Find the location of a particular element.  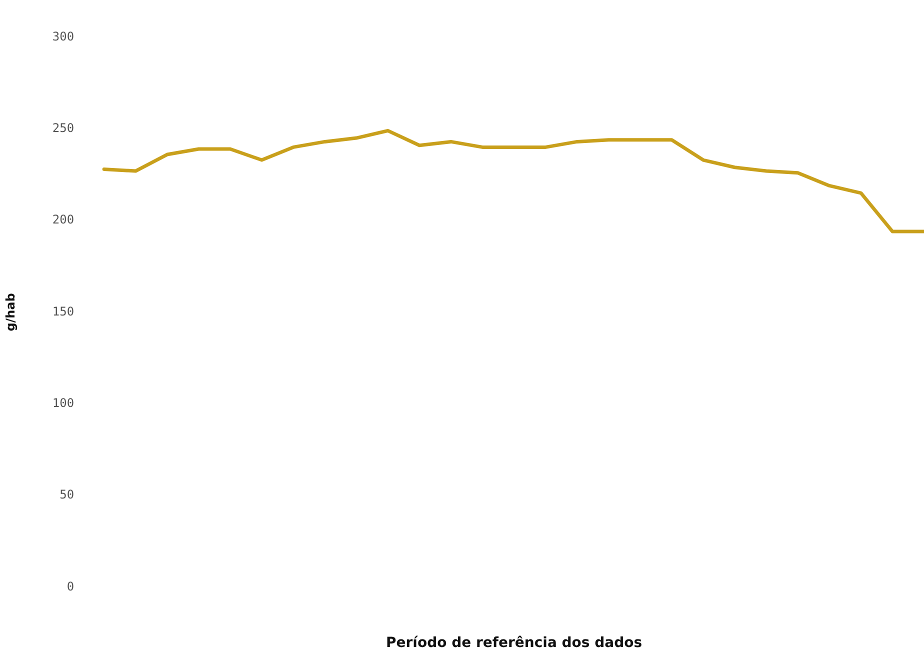

y-tick-label: 150 is located at coordinates (63, 311).